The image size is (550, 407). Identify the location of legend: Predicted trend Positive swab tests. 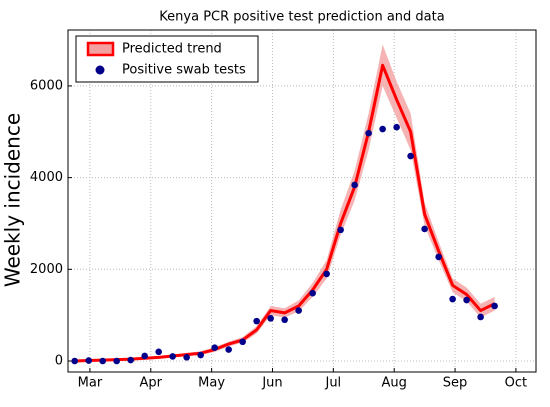
(167, 59).